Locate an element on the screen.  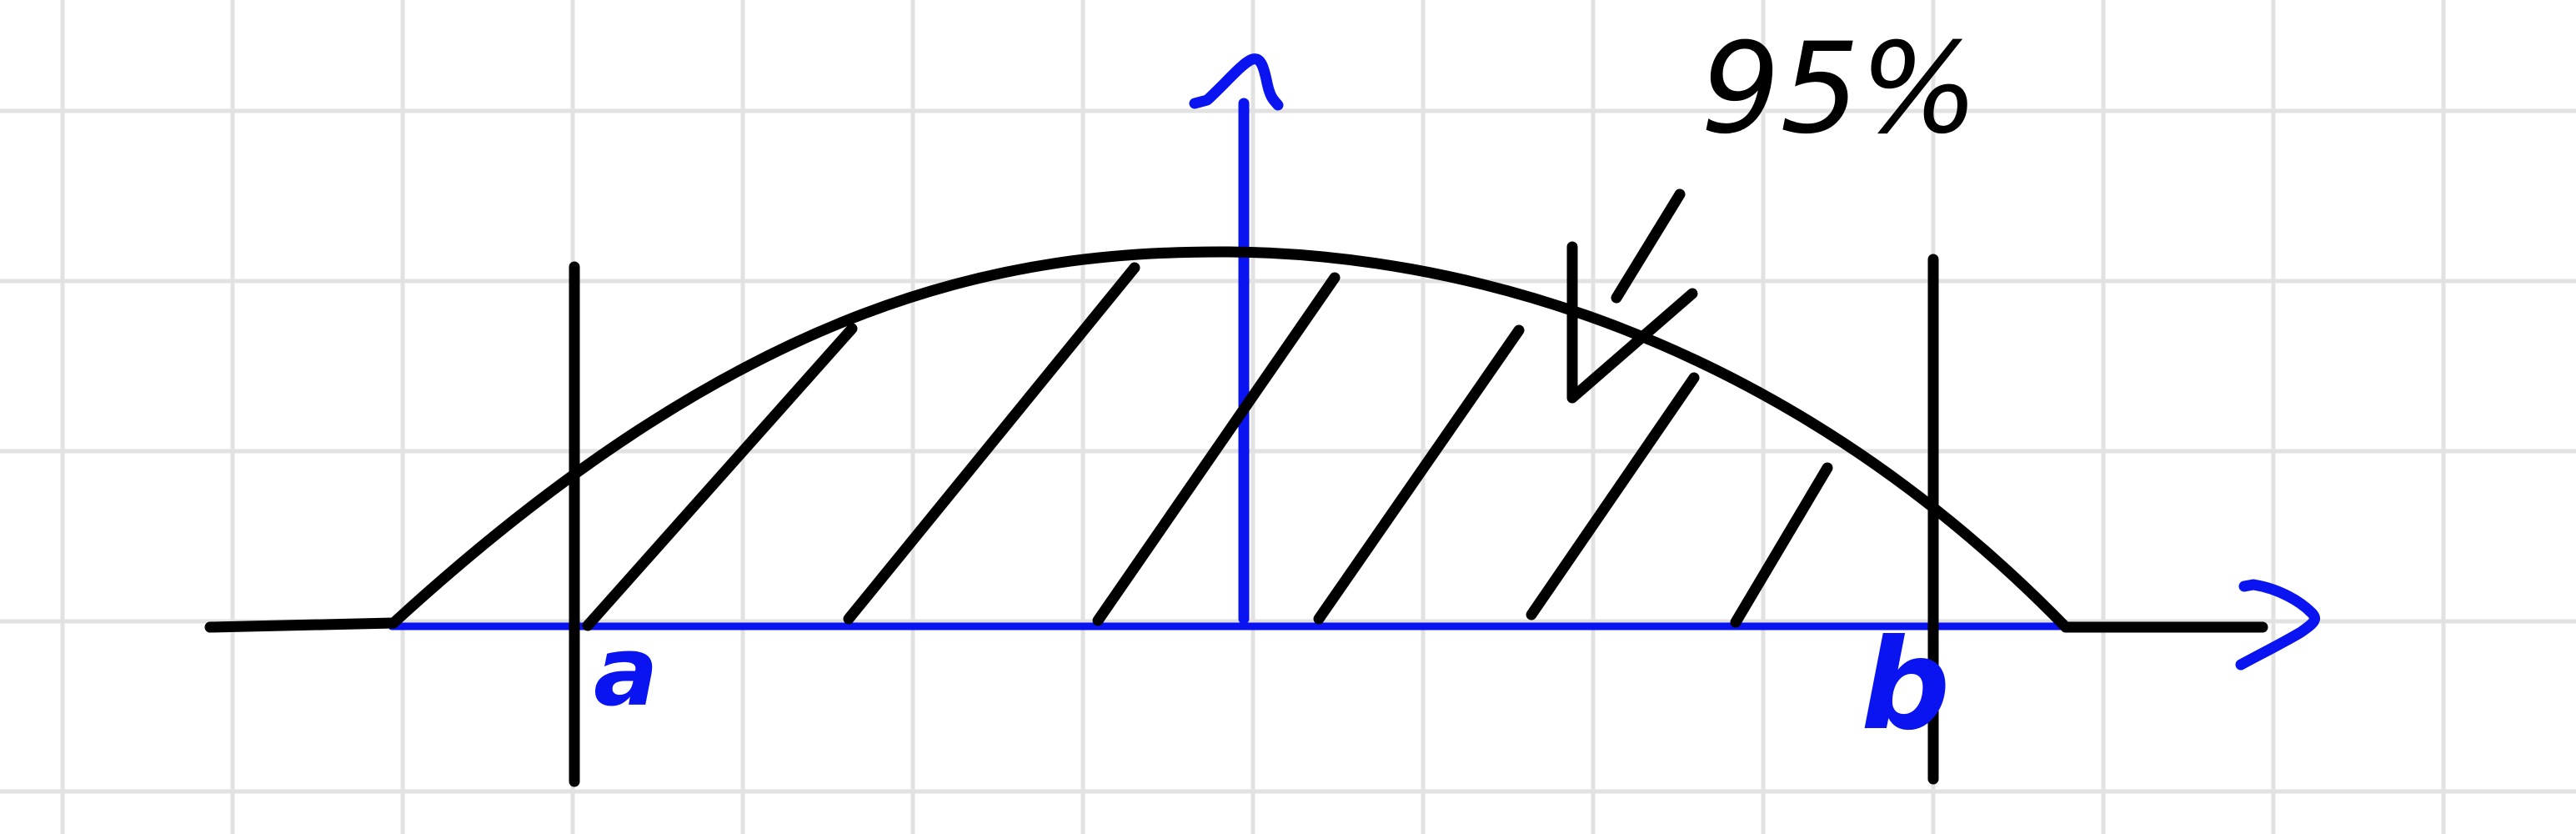
label-b: b is located at coordinates (1905, 685).